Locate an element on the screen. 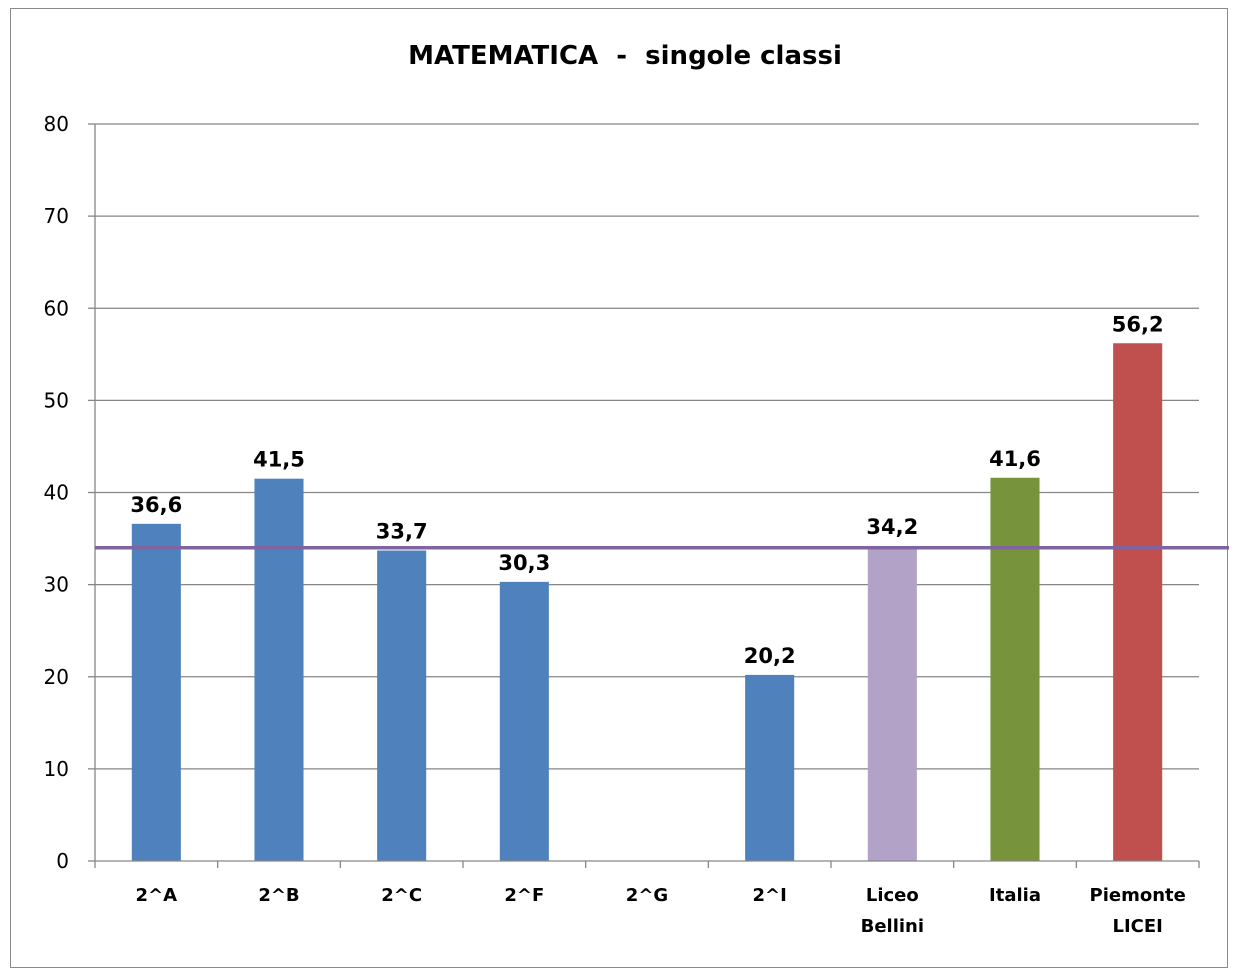 This screenshot has height=977, width=1240. x-tick-label-line: 2^A is located at coordinates (157, 895).